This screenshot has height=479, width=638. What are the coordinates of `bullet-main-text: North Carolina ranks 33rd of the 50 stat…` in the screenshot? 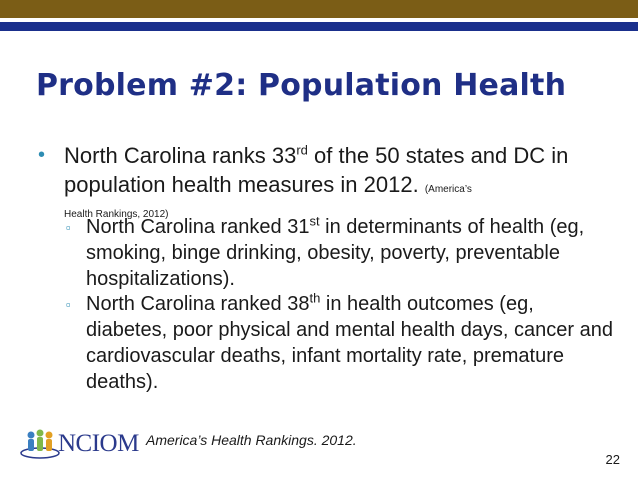 It's located at (316, 169).